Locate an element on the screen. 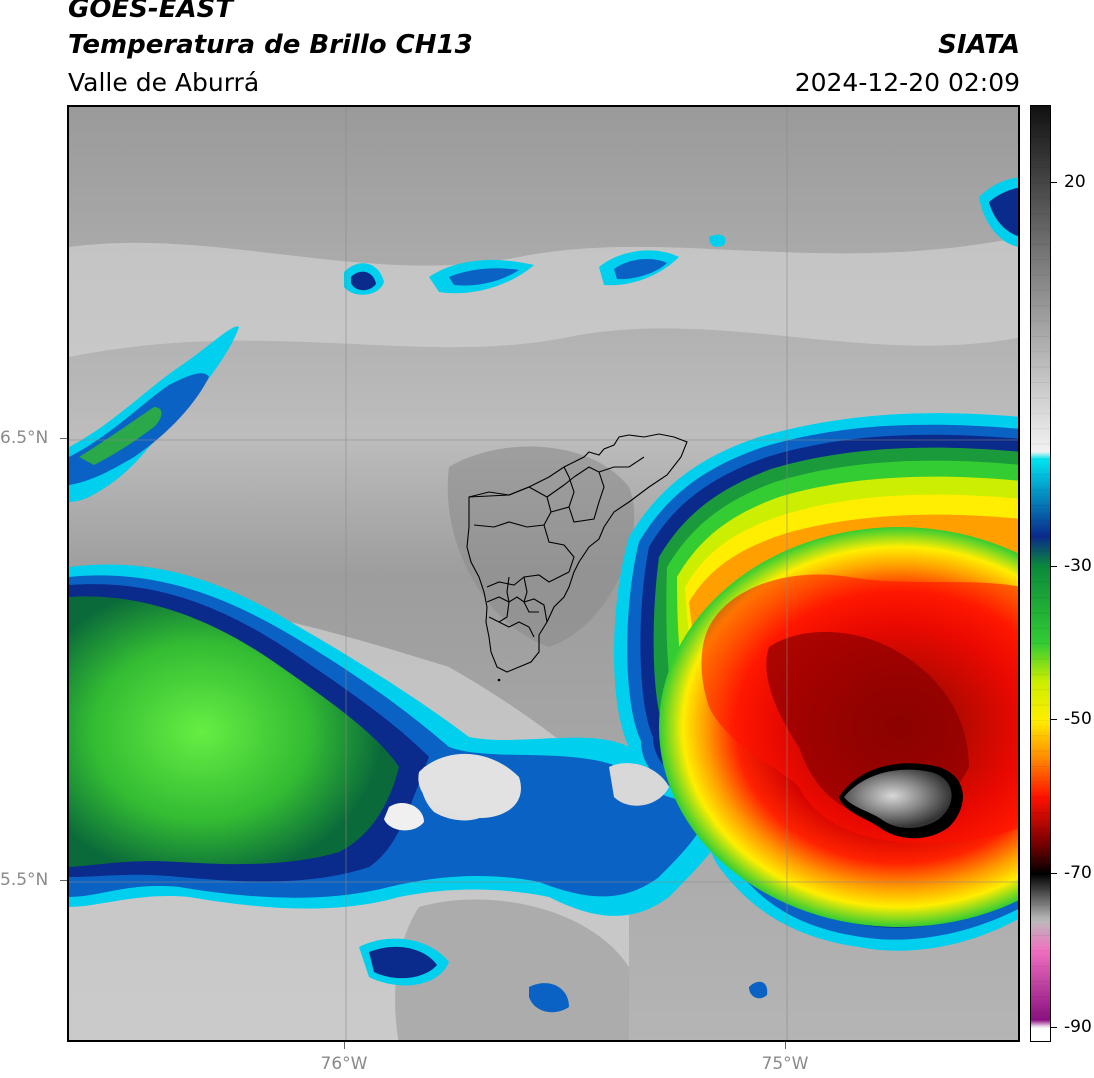 Image resolution: width=1094 pixels, height=1078 pixels. region-subtitle: Valle de Aburrá is located at coordinates (164, 82).